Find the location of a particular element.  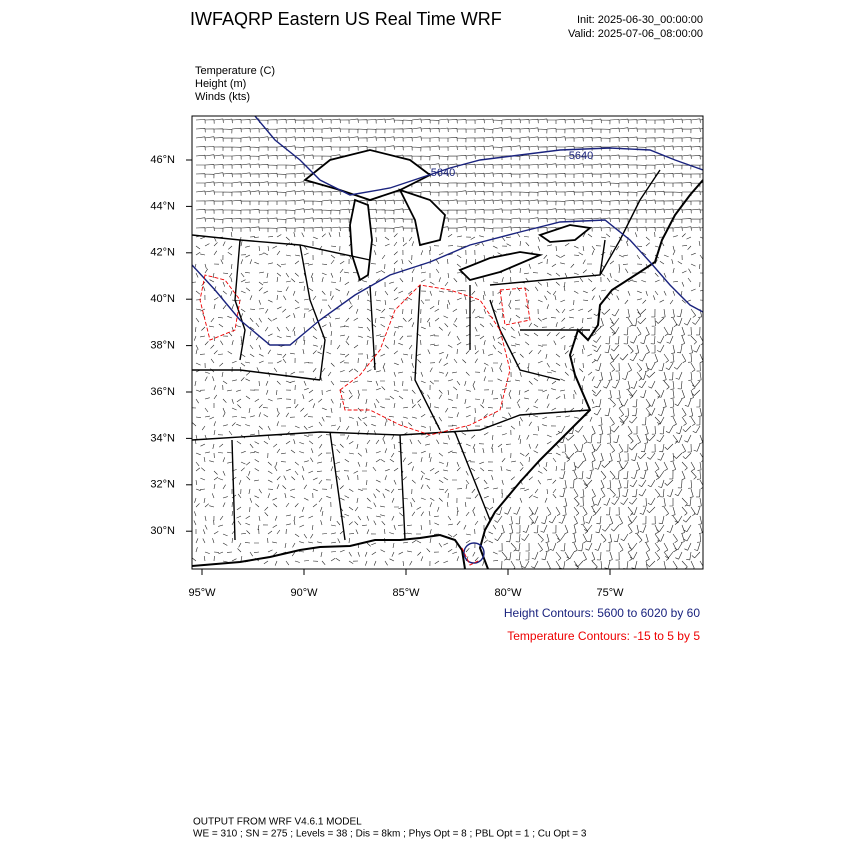

footer-line: OUTPUT FROM WRF V4.6.1 MODEL is located at coordinates (277, 822).